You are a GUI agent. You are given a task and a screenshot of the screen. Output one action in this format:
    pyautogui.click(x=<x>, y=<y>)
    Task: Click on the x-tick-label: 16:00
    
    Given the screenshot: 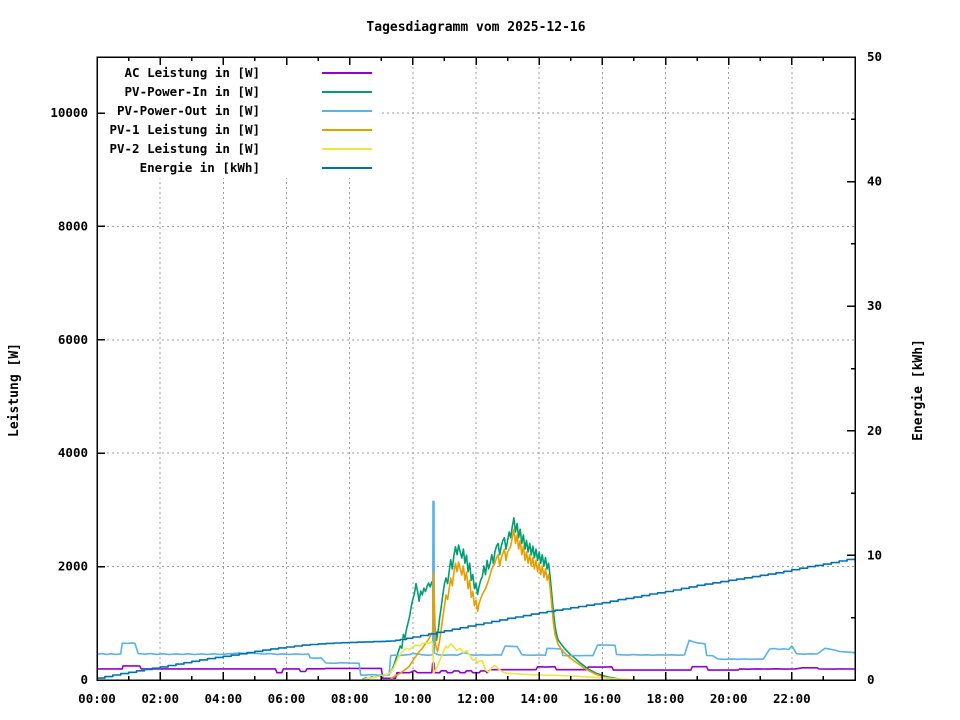 What is the action you would take?
    pyautogui.click(x=603, y=698)
    